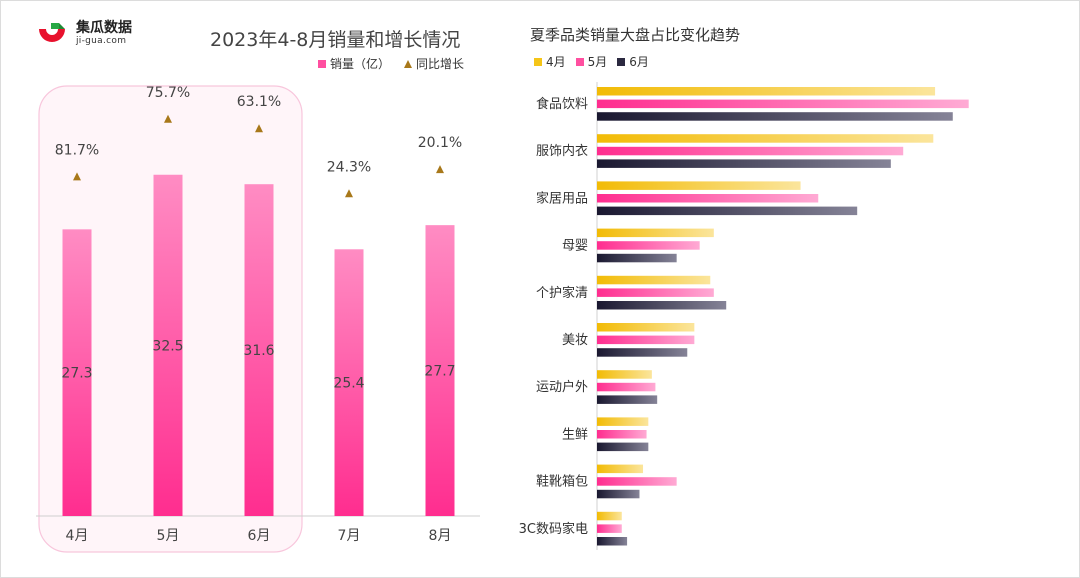 This screenshot has height=578, width=1080. I want to click on category-label: 个护家清, so click(562, 293).